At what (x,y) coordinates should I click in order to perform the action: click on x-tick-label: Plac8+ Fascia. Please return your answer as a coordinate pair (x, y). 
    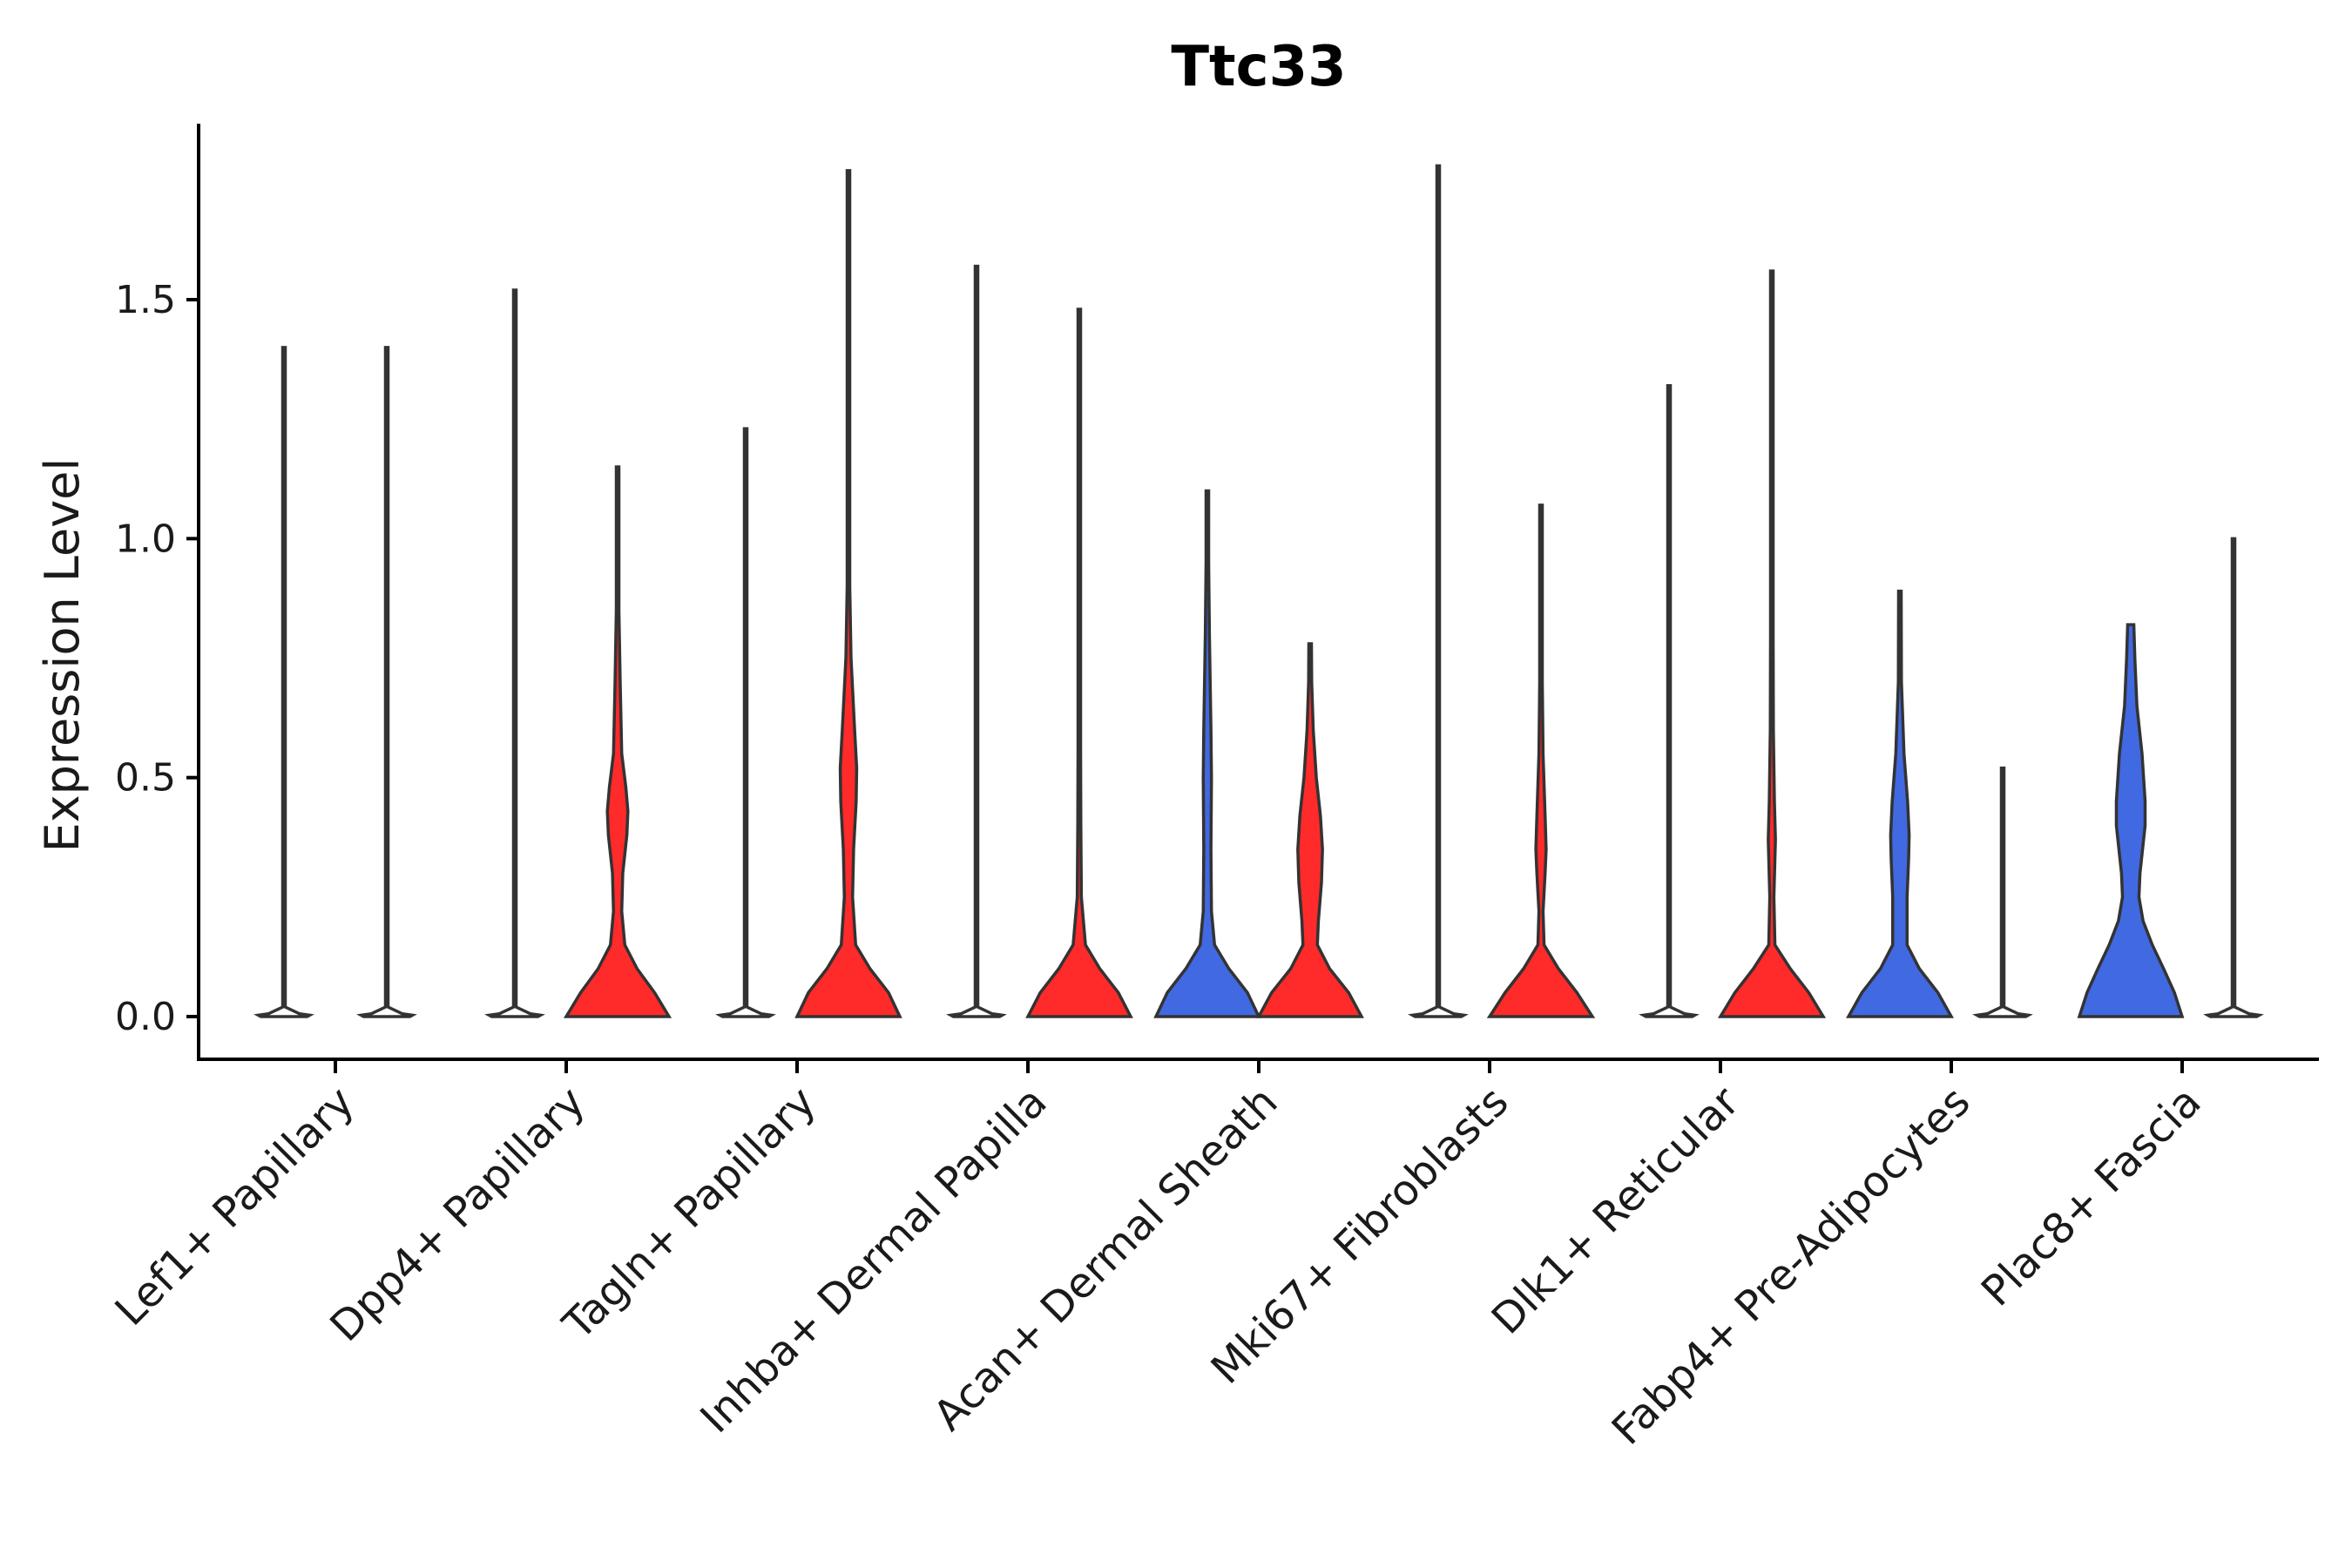
    Looking at the image, I should click on (2092, 1197).